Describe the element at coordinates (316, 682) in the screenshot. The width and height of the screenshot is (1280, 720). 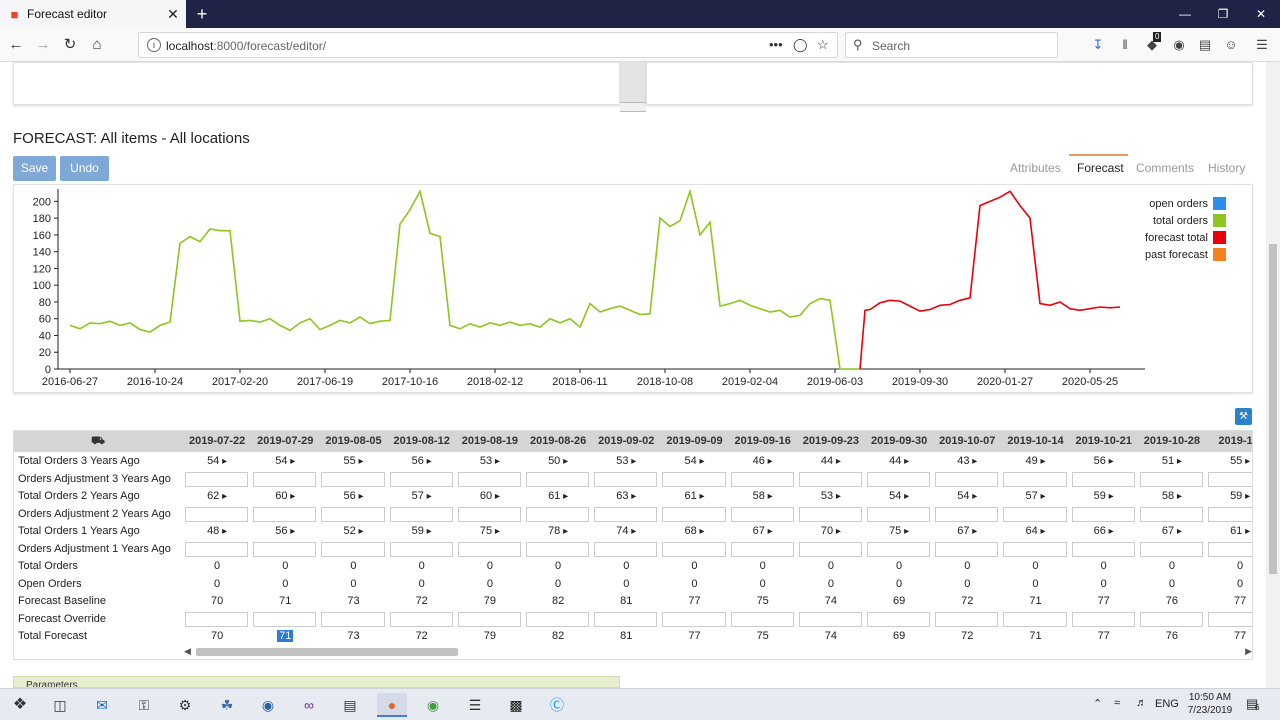
I see `parameters-pane: Parameters` at that location.